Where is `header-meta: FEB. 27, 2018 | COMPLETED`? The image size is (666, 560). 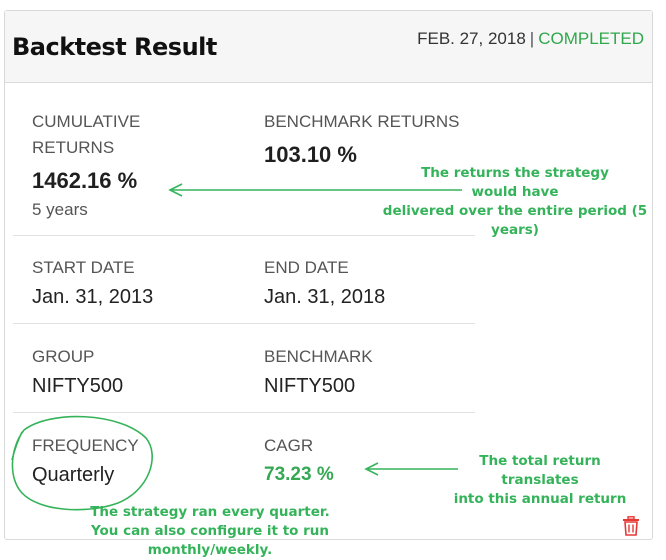
header-meta: FEB. 27, 2018 | COMPLETED is located at coordinates (530, 39).